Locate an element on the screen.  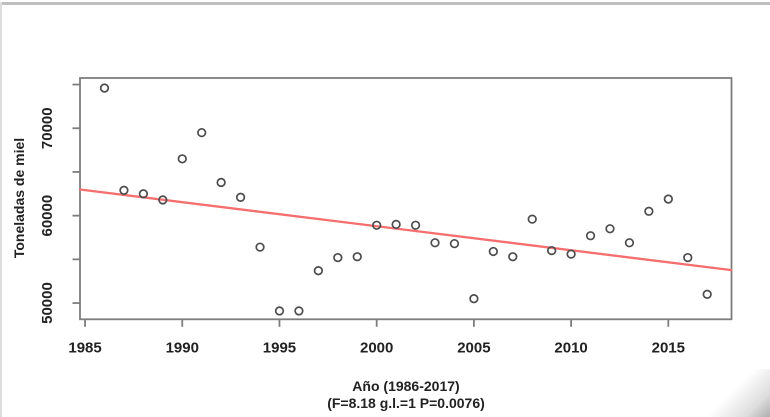
page-corner-shadow is located at coordinates (739, 393).